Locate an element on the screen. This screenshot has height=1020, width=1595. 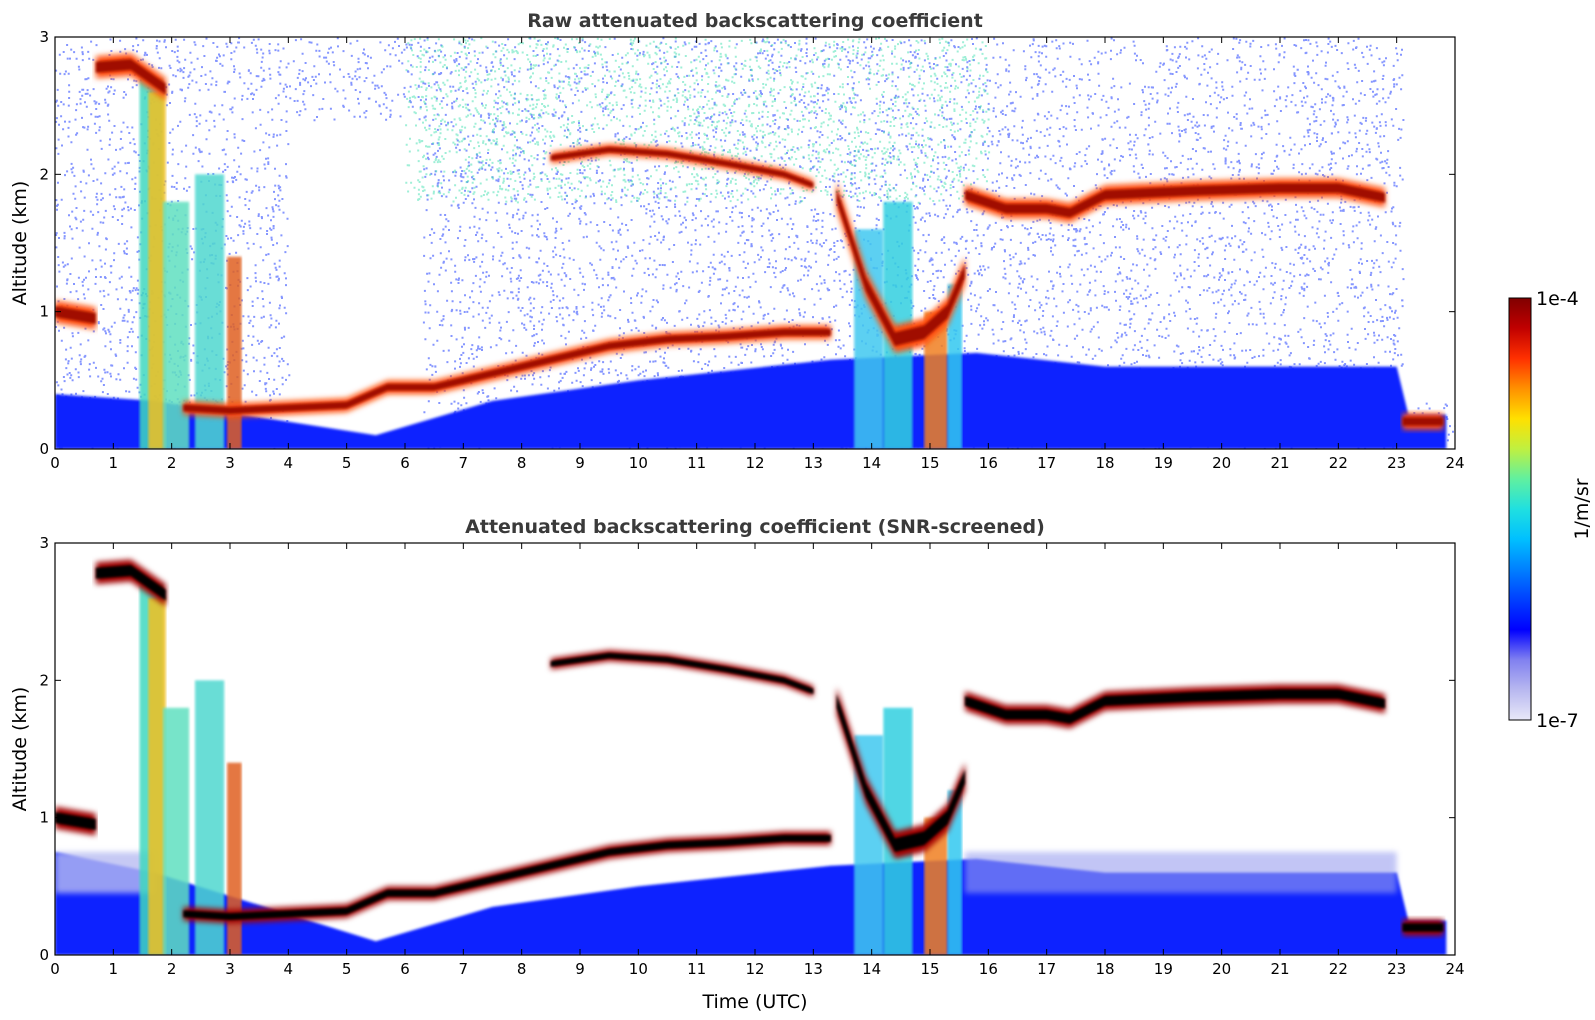
surface-aerosol-region is located at coordinates (751, 400).